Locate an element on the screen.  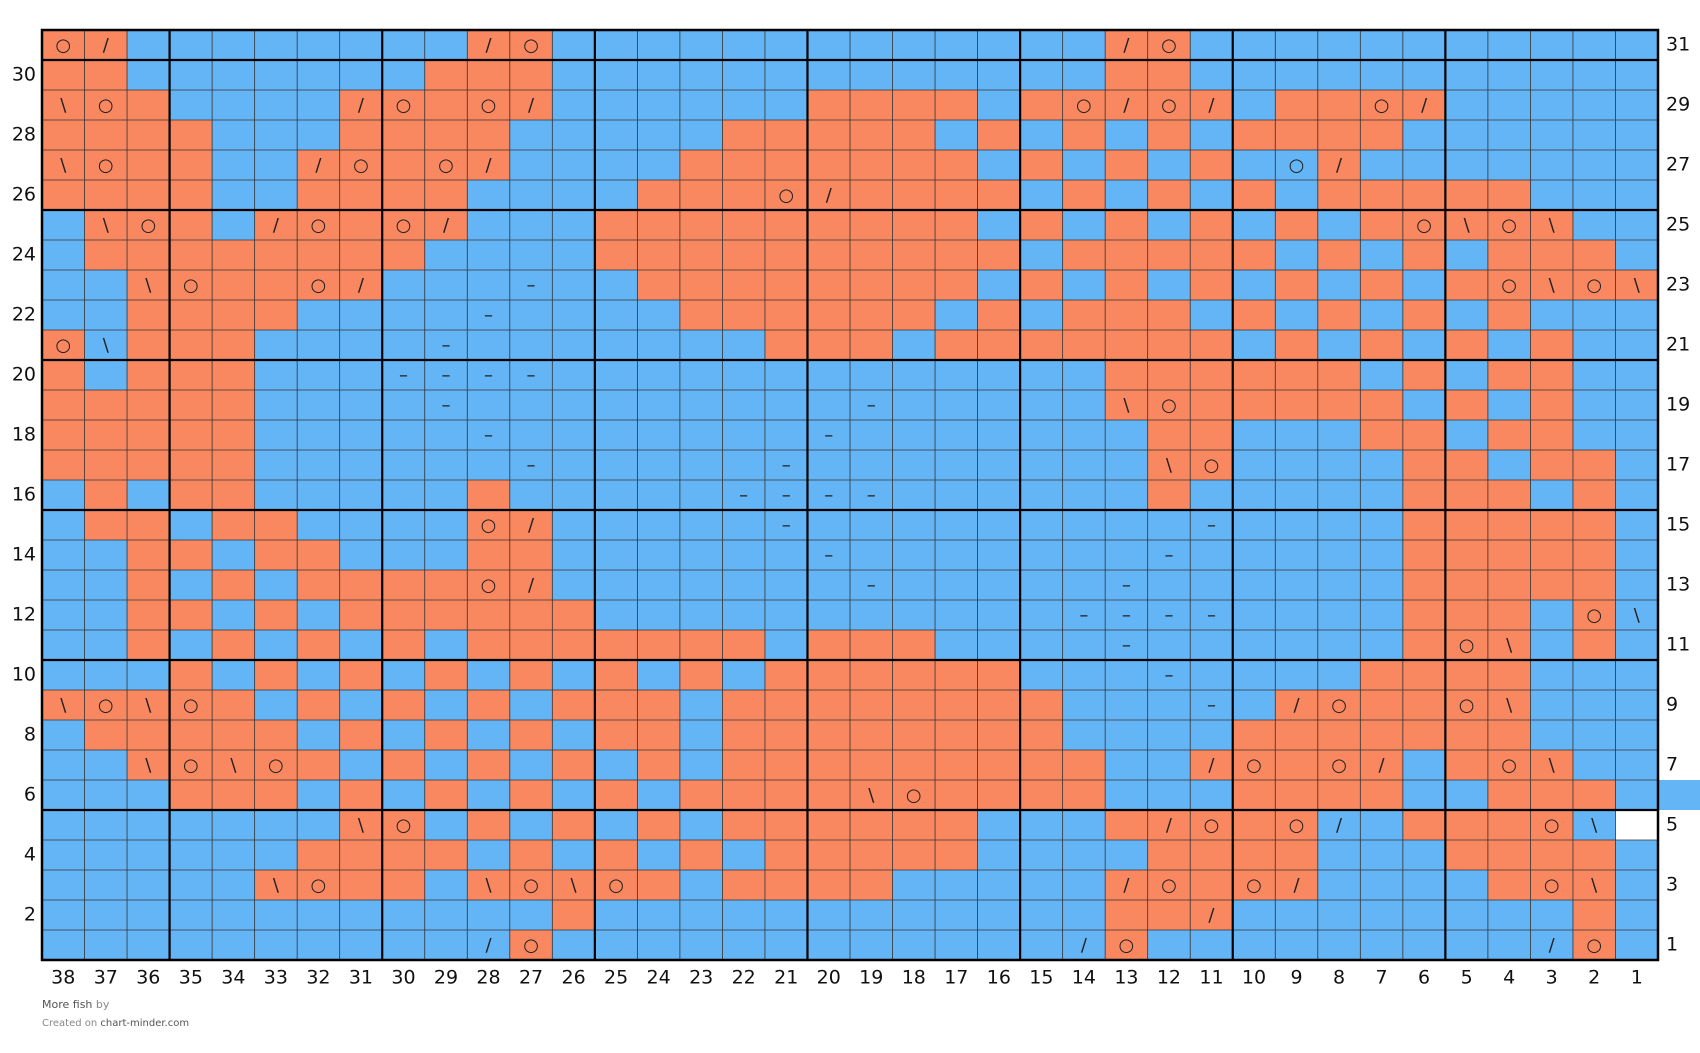
byline: by is located at coordinates (103, 1004).